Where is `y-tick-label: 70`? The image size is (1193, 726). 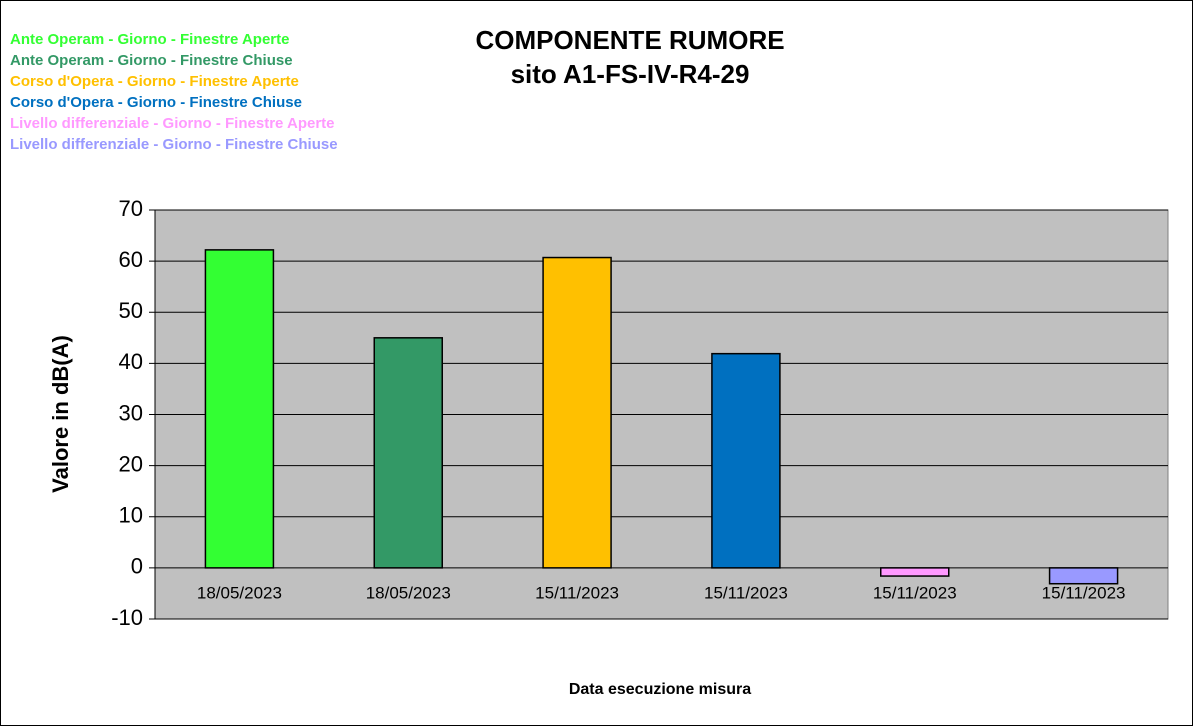 y-tick-label: 70 is located at coordinates (131, 208).